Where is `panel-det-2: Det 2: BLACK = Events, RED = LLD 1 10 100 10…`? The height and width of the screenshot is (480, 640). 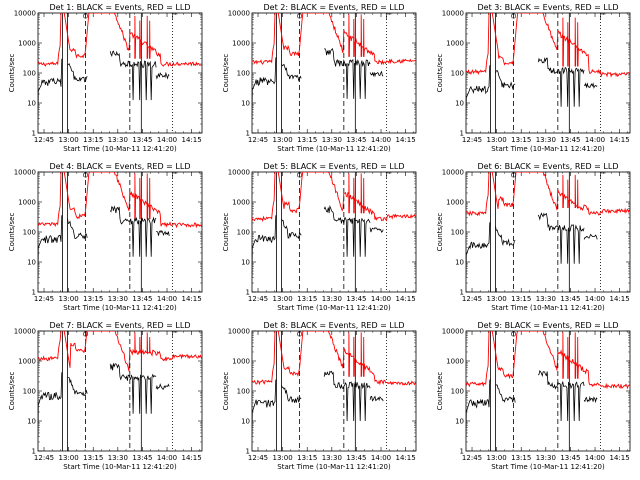 panel-det-2: Det 2: BLACK = Events, RED = LLD 1 10 100 10… is located at coordinates (319, 78).